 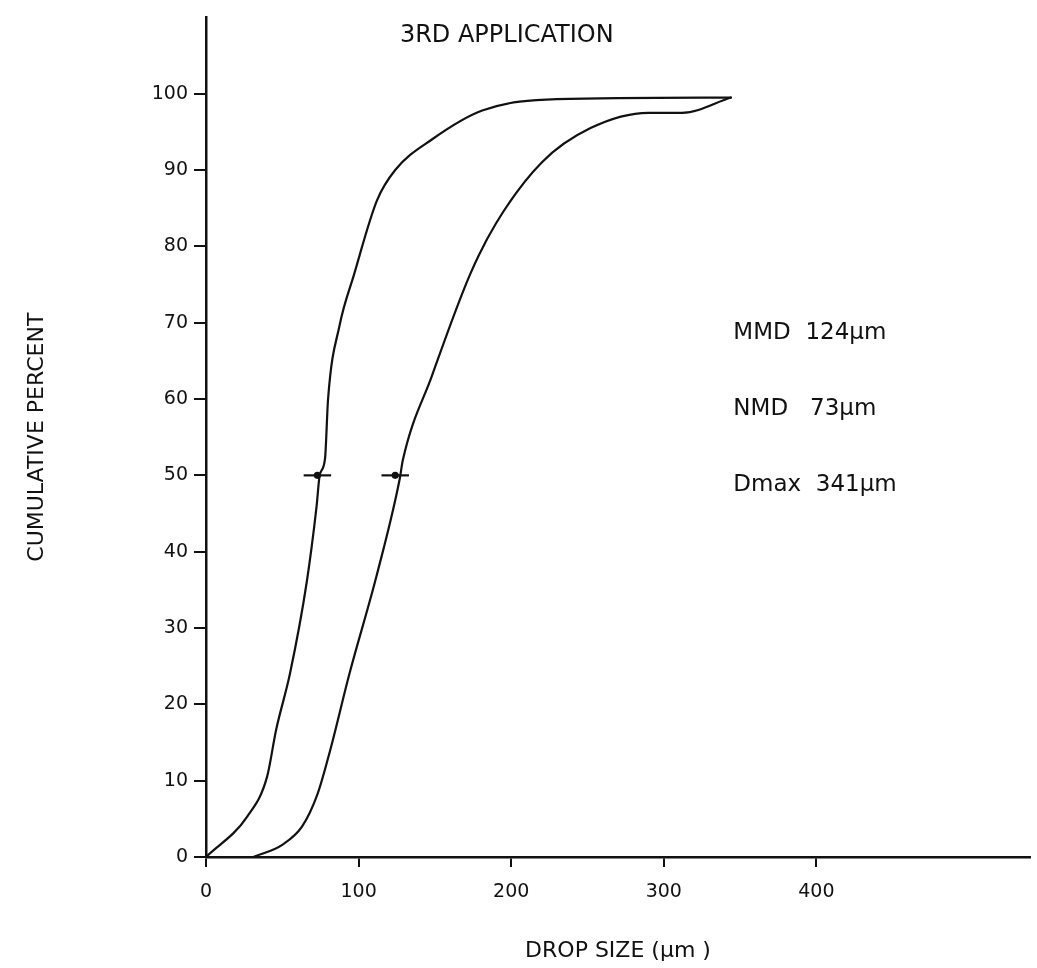 What do you see at coordinates (816, 890) in the screenshot?
I see `x-tick-label: 400` at bounding box center [816, 890].